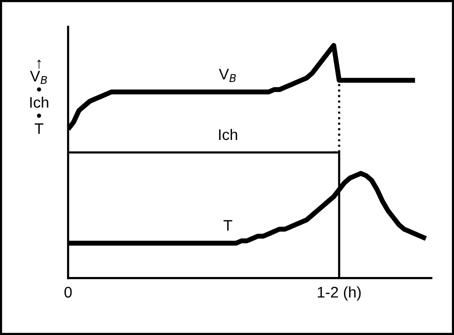 This screenshot has height=335, width=454. Describe the element at coordinates (39, 97) in the screenshot. I see `y-axis-title: ↑ V$_{B}$ • Ich • T` at that location.